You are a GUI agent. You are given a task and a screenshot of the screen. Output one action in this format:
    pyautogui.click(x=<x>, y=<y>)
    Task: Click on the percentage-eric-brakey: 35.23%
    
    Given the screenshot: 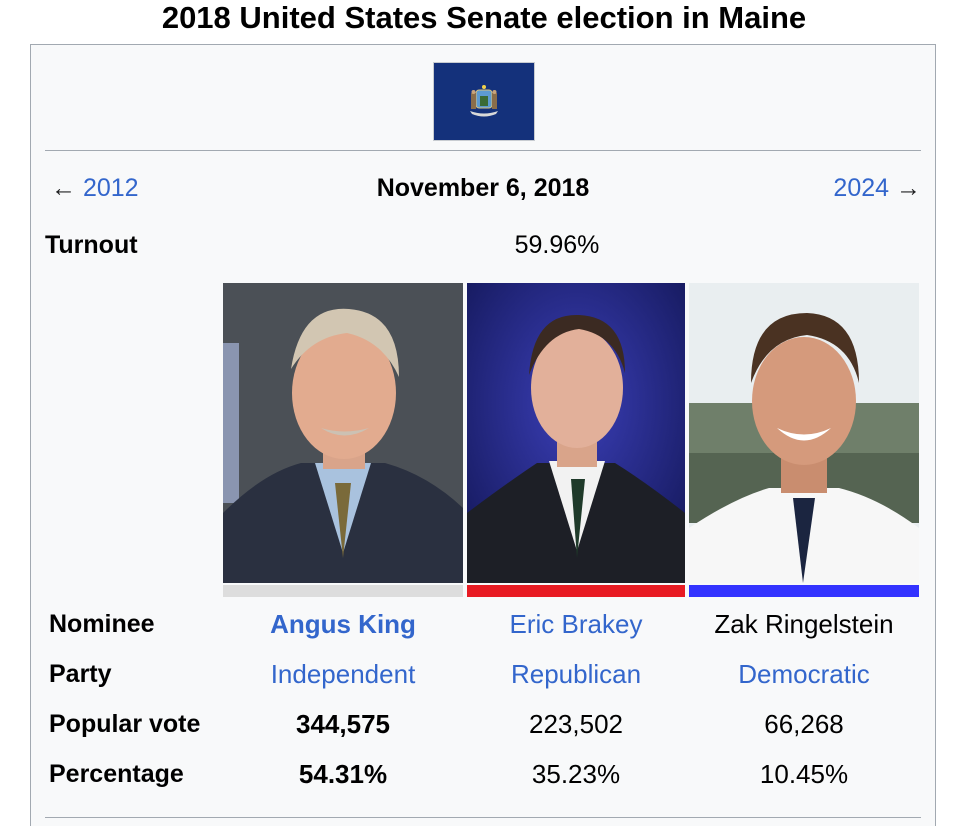 What is the action you would take?
    pyautogui.click(x=576, y=774)
    